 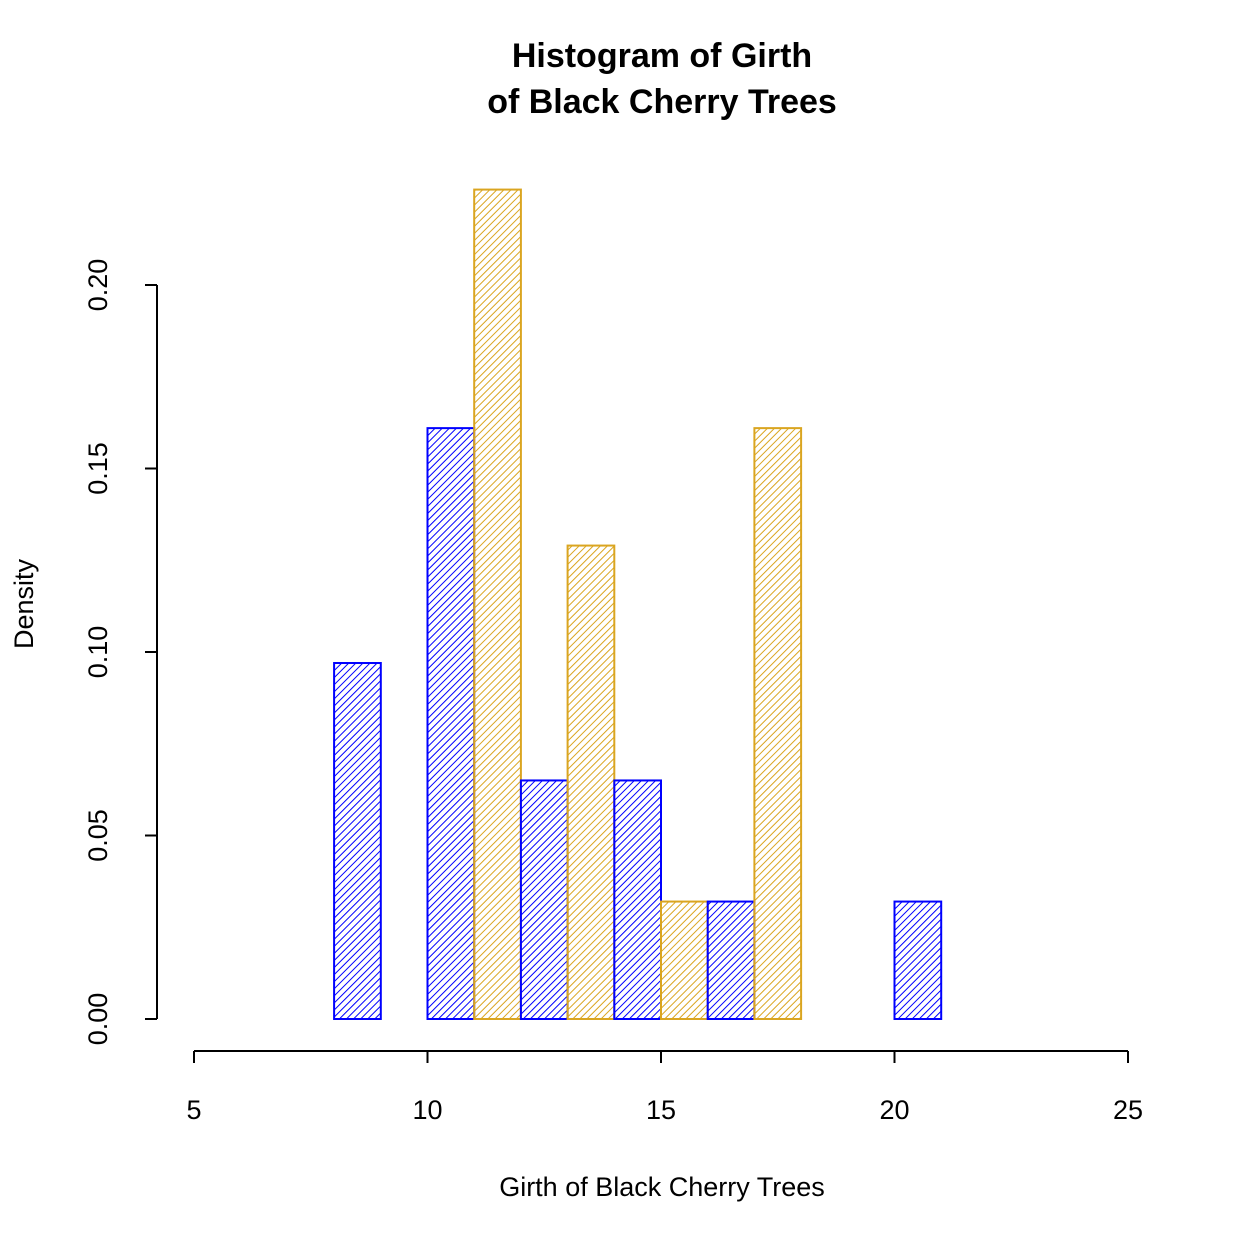 What do you see at coordinates (24, 603) in the screenshot?
I see `y-axis-label: Density` at bounding box center [24, 603].